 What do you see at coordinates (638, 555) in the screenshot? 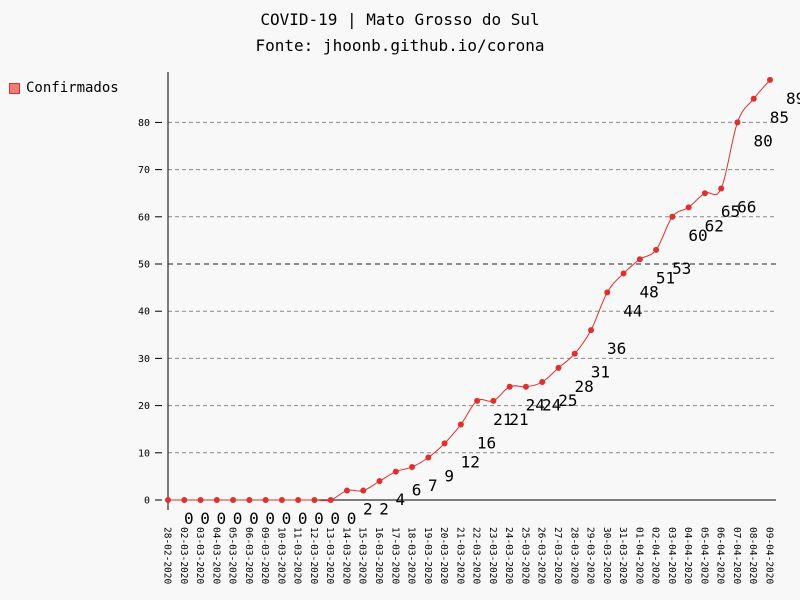
I see `x-tick-label: 01-04-2020` at bounding box center [638, 555].